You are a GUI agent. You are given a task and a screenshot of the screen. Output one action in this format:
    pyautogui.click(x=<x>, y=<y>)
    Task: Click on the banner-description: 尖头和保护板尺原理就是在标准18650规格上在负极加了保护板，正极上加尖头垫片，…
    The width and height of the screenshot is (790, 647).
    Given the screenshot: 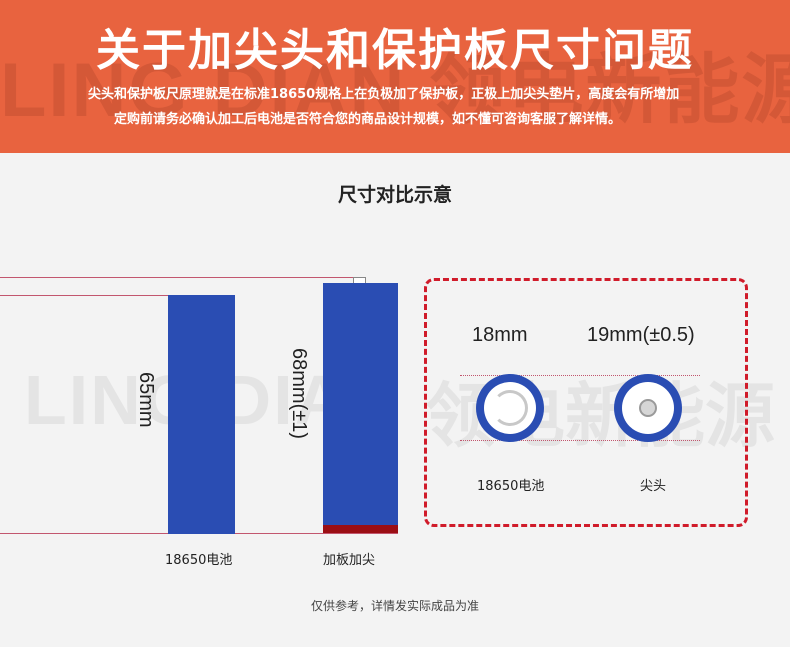 What is the action you would take?
    pyautogui.click(x=398, y=107)
    